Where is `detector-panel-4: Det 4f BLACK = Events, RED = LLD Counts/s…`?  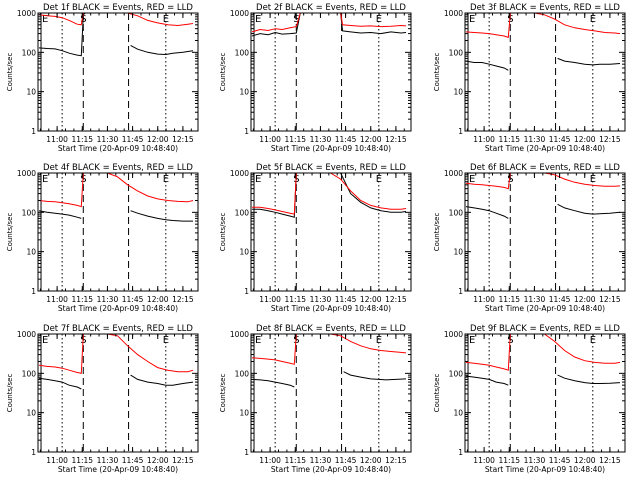
detector-panel-4: Det 4f BLACK = Events, RED = LLD Counts/s… is located at coordinates (102, 238).